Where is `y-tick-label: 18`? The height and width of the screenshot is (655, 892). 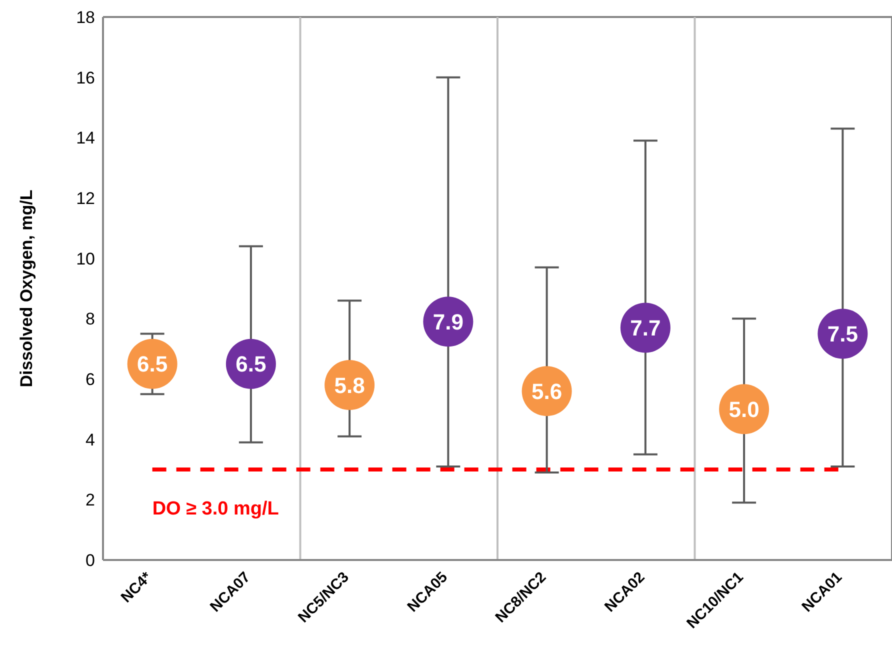
y-tick-label: 18 is located at coordinates (85, 18).